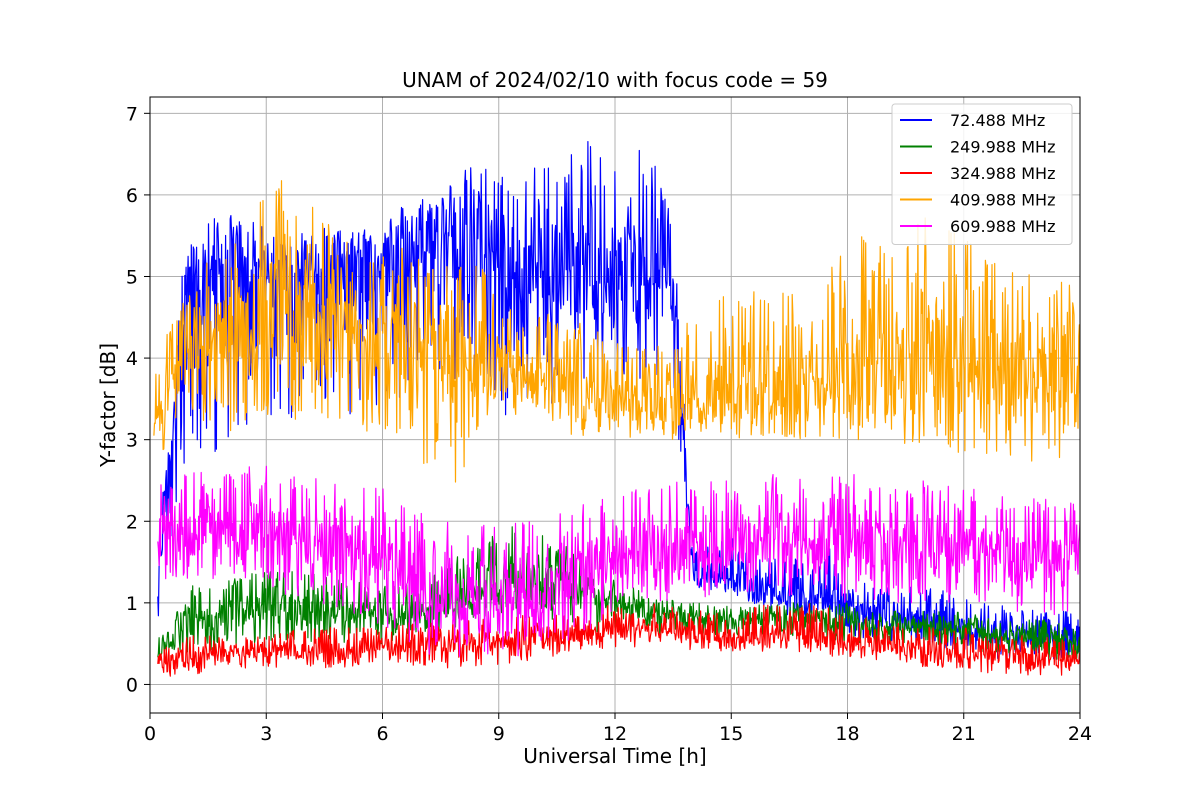  I want to click on y-tick-label: 4, so click(132, 359).